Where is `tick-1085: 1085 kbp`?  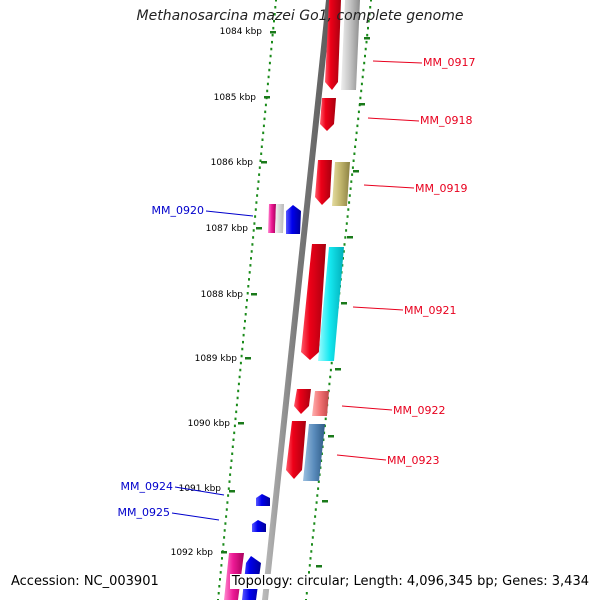 tick-1085: 1085 kbp is located at coordinates (242, 98).